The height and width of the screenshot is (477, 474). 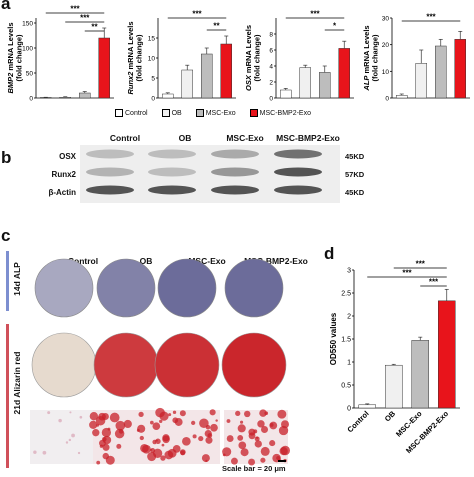 What do you see at coordinates (67, 156) in the screenshot?
I see `blot-row-label-osx: OSX` at bounding box center [67, 156].